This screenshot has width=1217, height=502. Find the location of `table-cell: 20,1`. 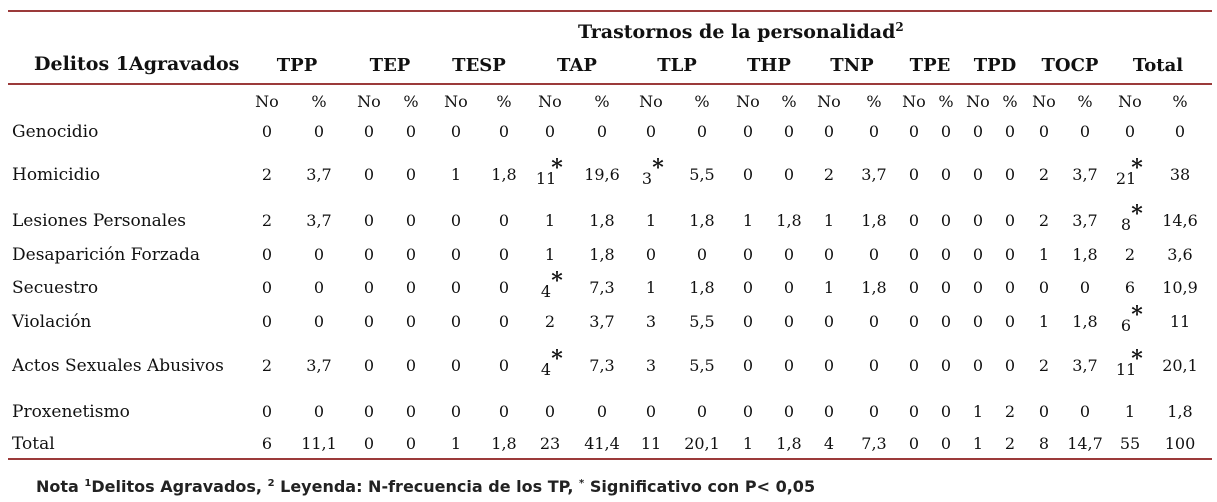

table-cell: 20,1 is located at coordinates (1180, 365).